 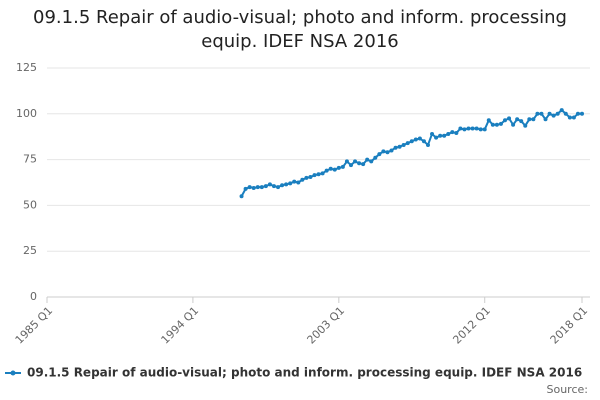 I want to click on y-tick-label: 0, so click(x=33, y=296).